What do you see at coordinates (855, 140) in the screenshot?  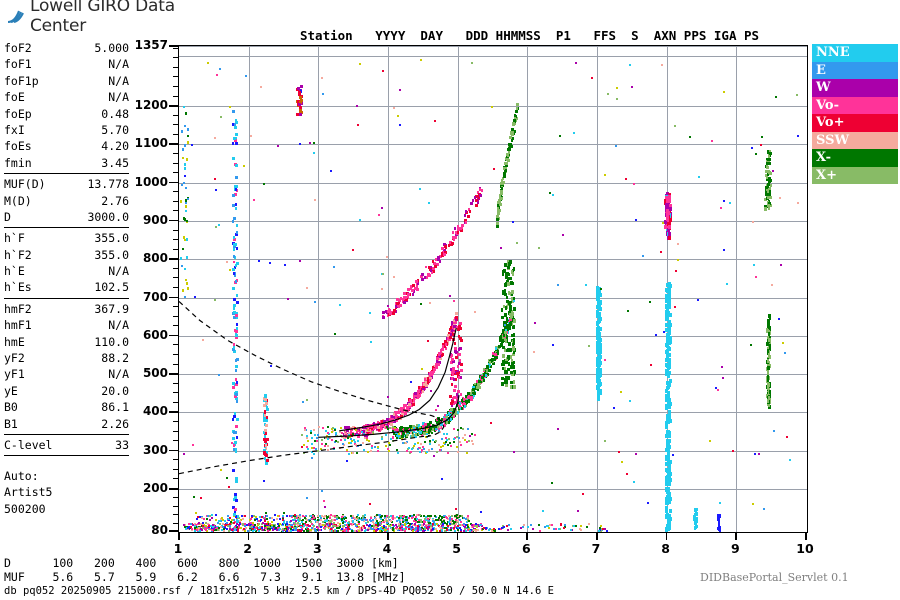 I see `legend-item-ssw: SSW` at bounding box center [855, 140].